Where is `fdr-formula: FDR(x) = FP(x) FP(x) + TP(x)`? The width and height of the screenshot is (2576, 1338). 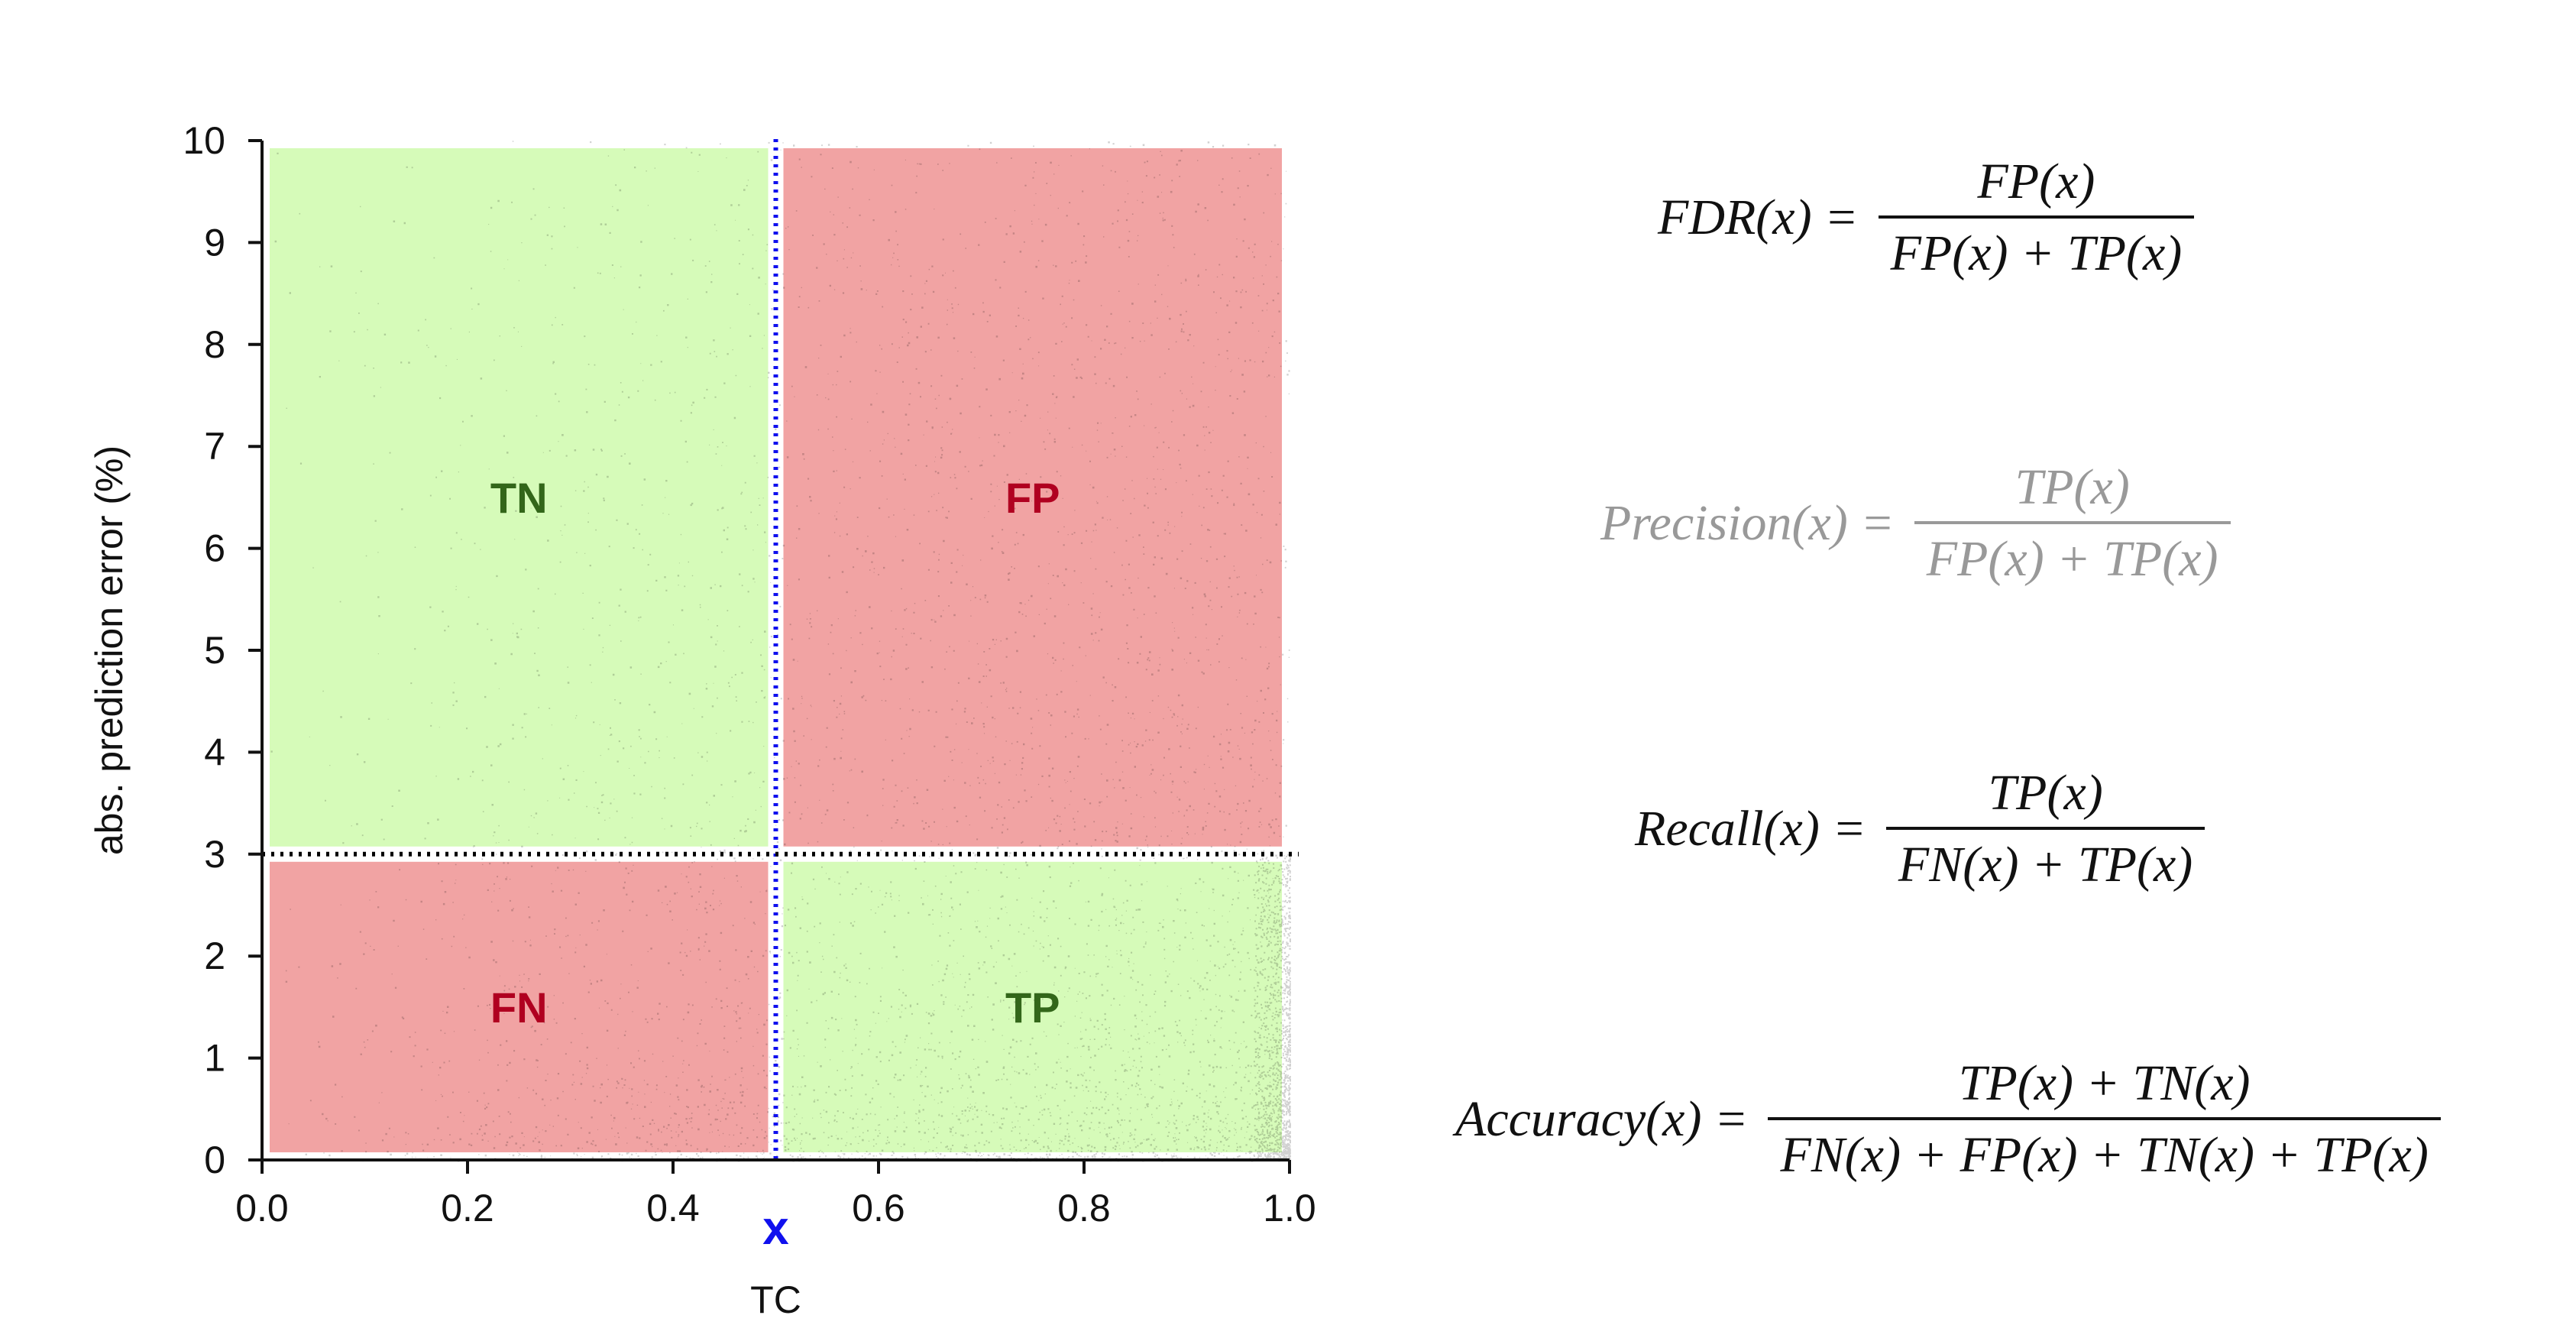
fdr-formula: FDR(x) = FP(x) FP(x) + TP(x) is located at coordinates (1926, 218).